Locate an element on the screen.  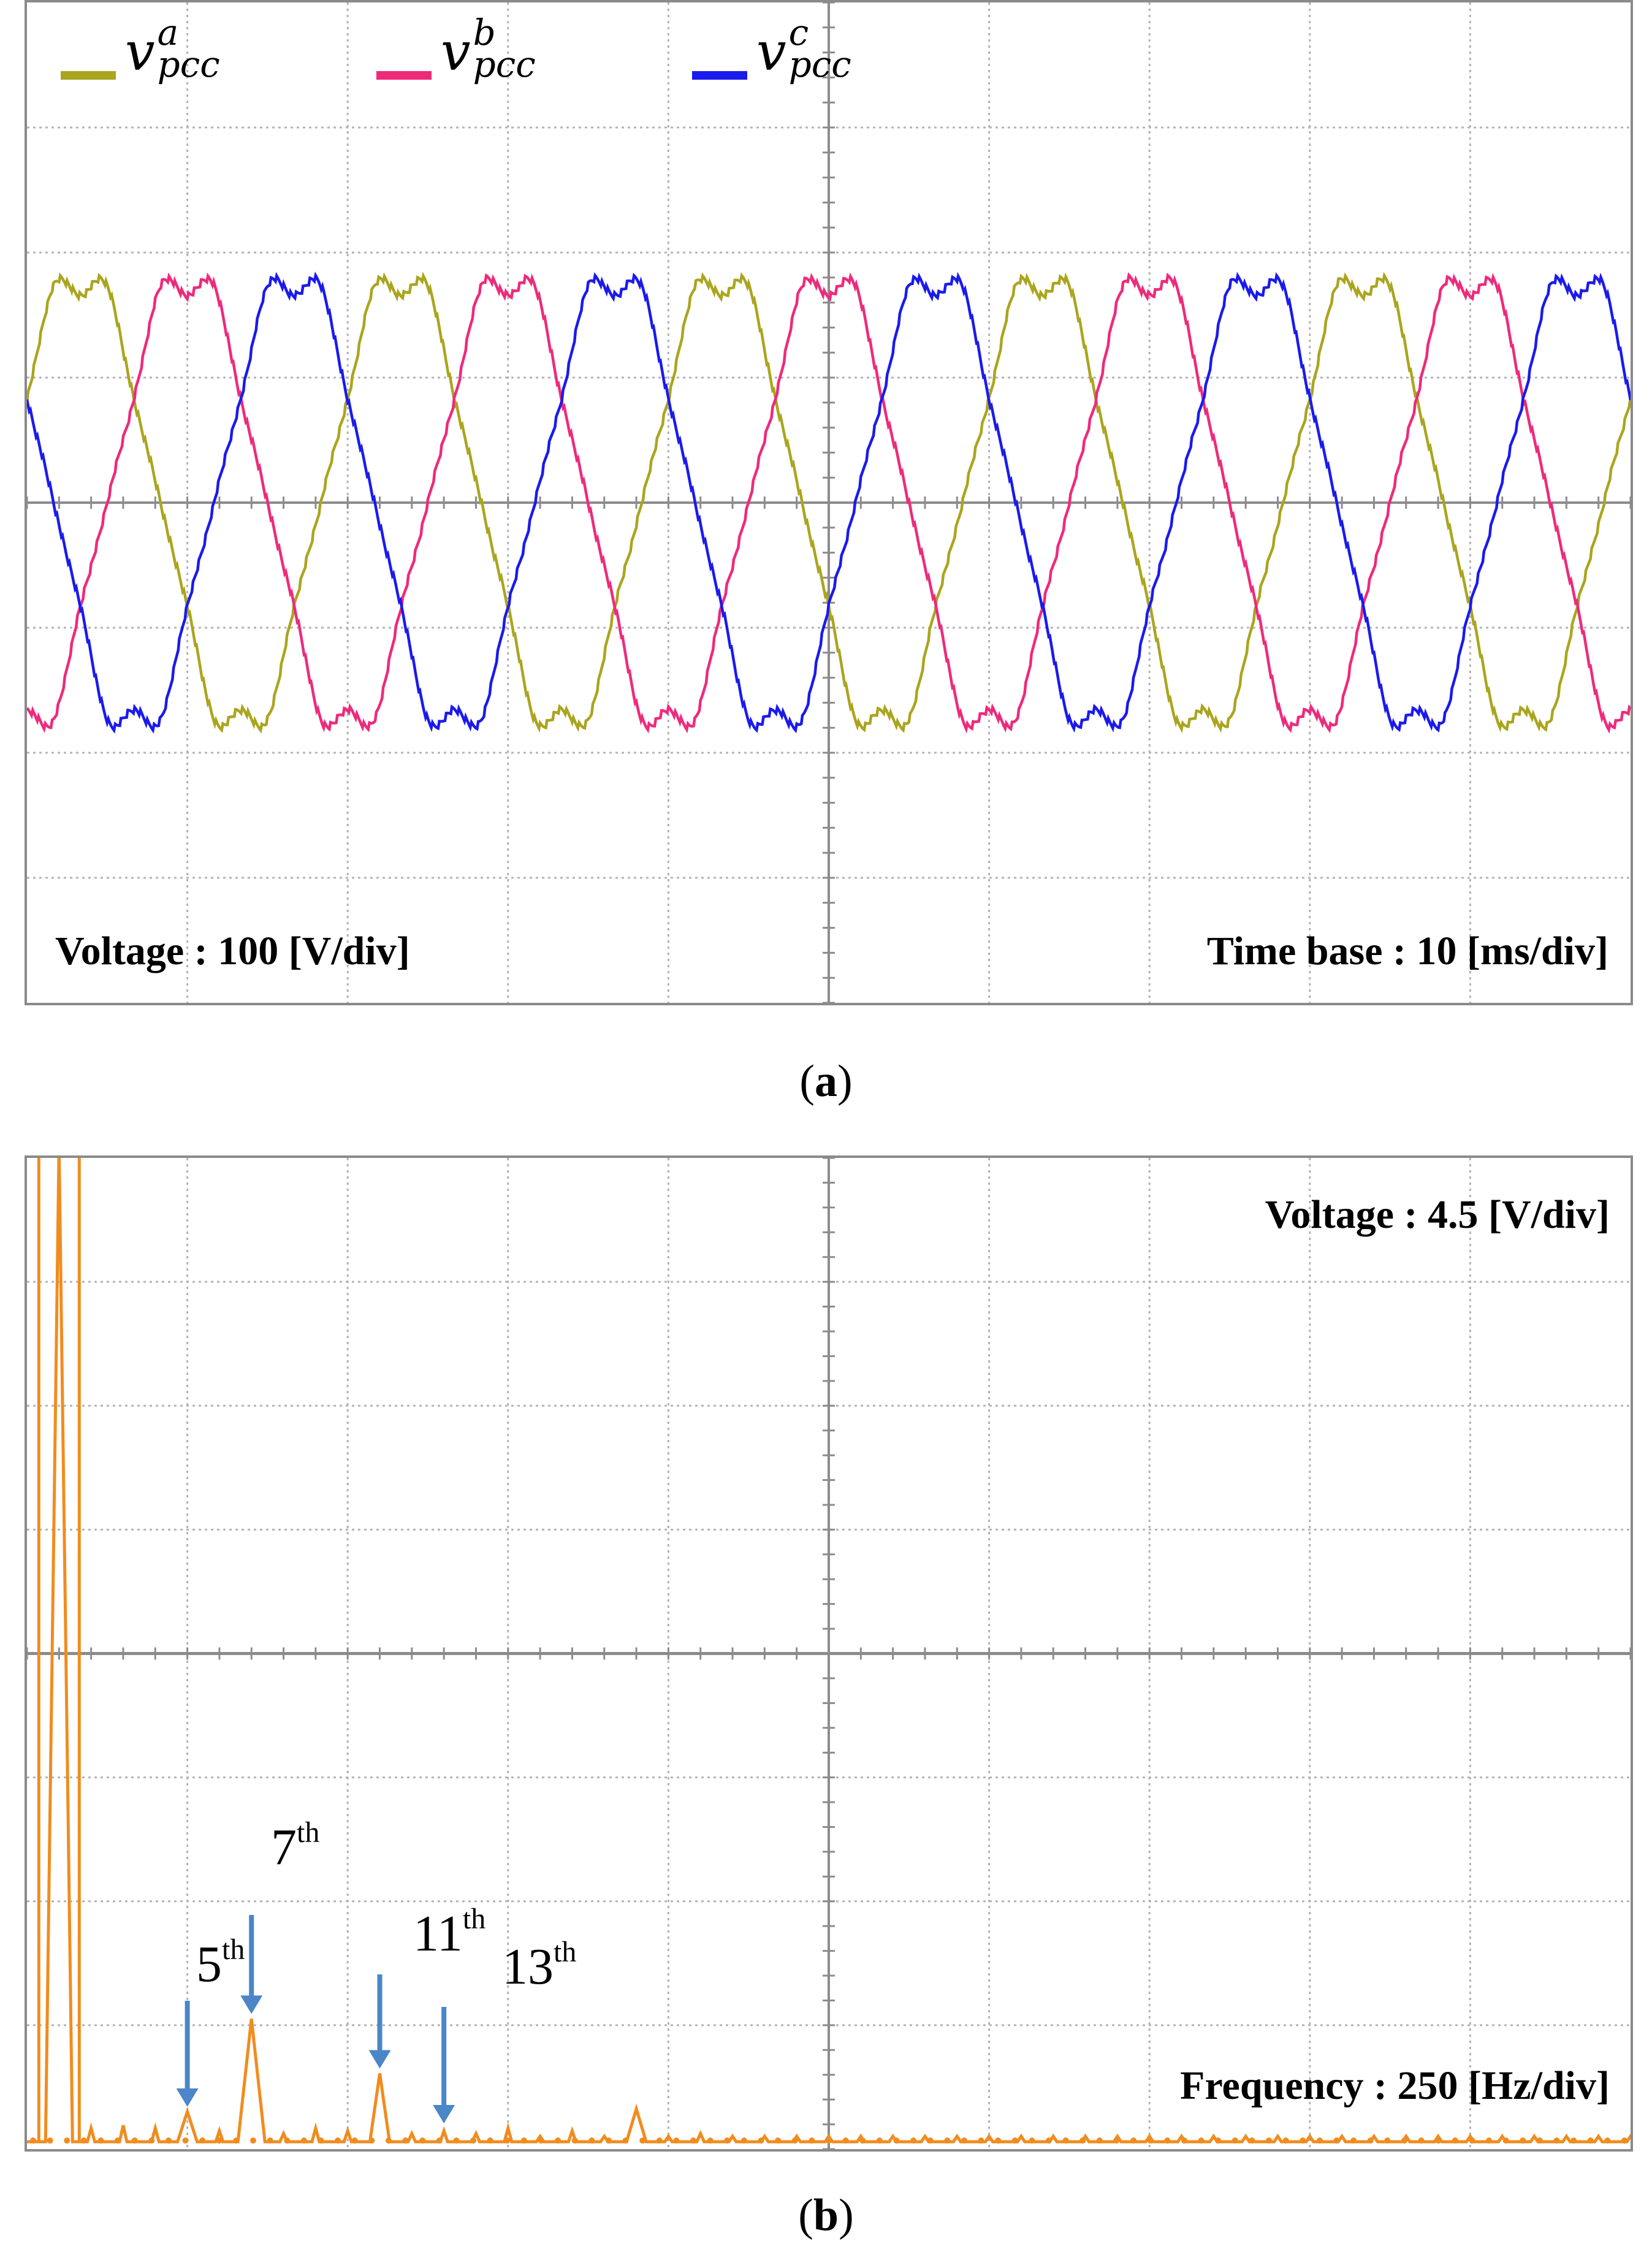
legend-swatch-va is located at coordinates (88, 75).